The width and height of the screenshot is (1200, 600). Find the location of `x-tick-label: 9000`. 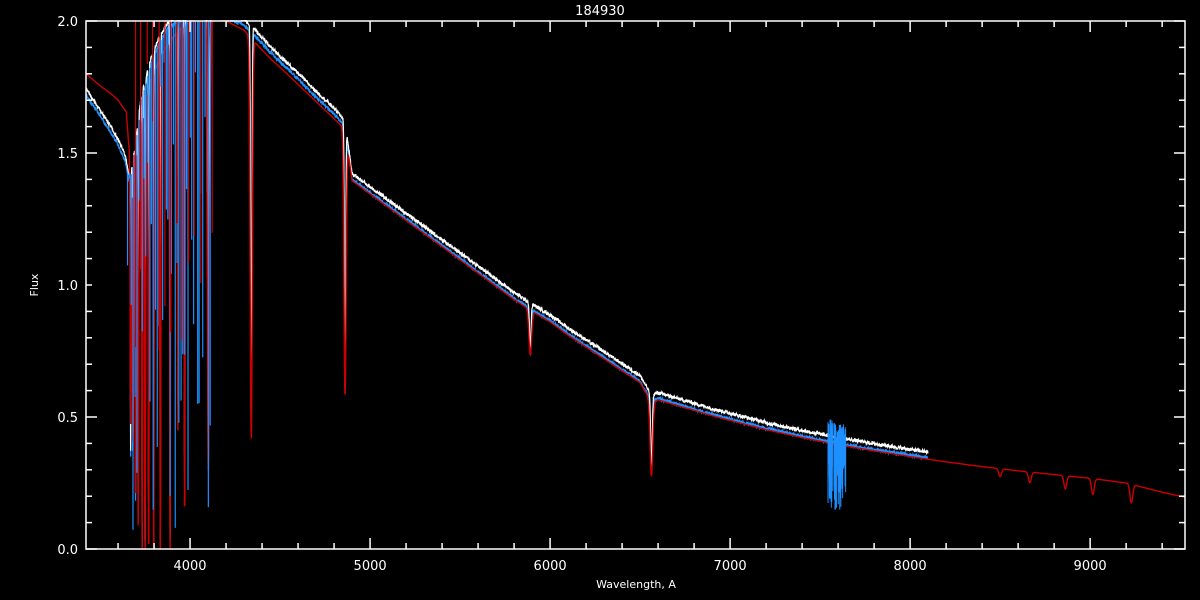

x-tick-label: 9000 is located at coordinates (1090, 566).